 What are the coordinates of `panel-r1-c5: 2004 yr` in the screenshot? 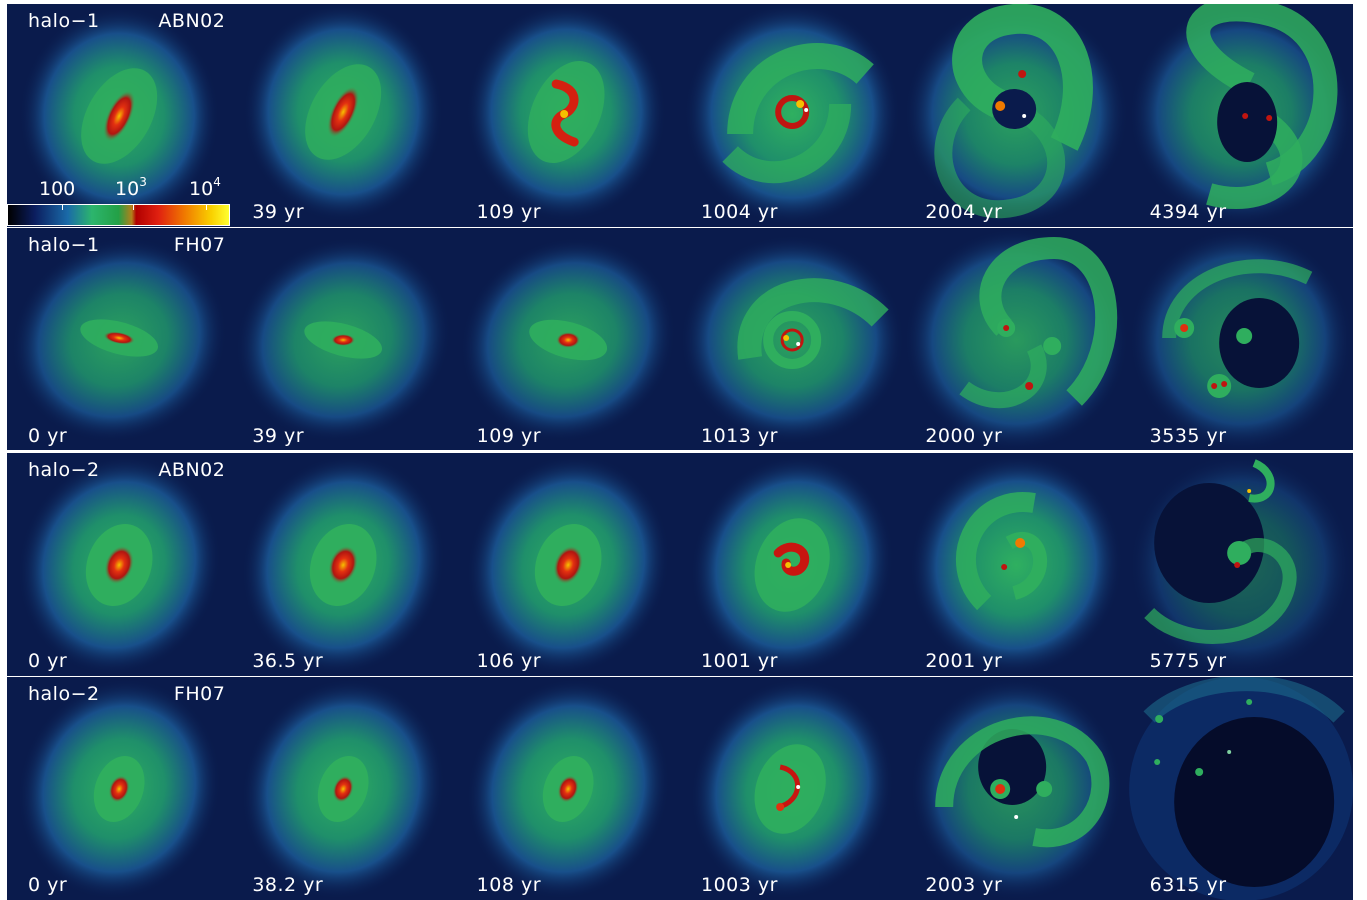 It's located at (1016, 115).